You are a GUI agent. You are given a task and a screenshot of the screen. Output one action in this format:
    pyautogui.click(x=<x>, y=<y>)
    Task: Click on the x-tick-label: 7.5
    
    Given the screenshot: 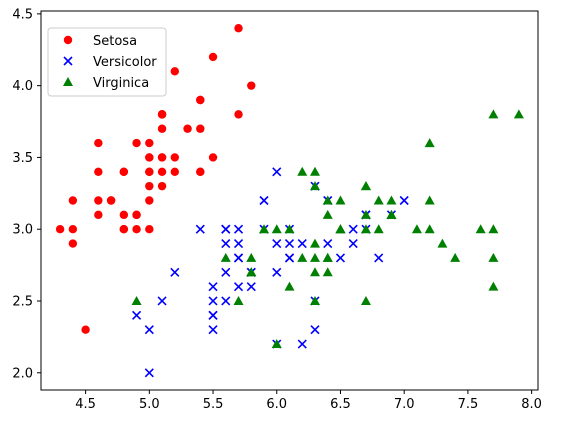 What is the action you would take?
    pyautogui.click(x=468, y=404)
    